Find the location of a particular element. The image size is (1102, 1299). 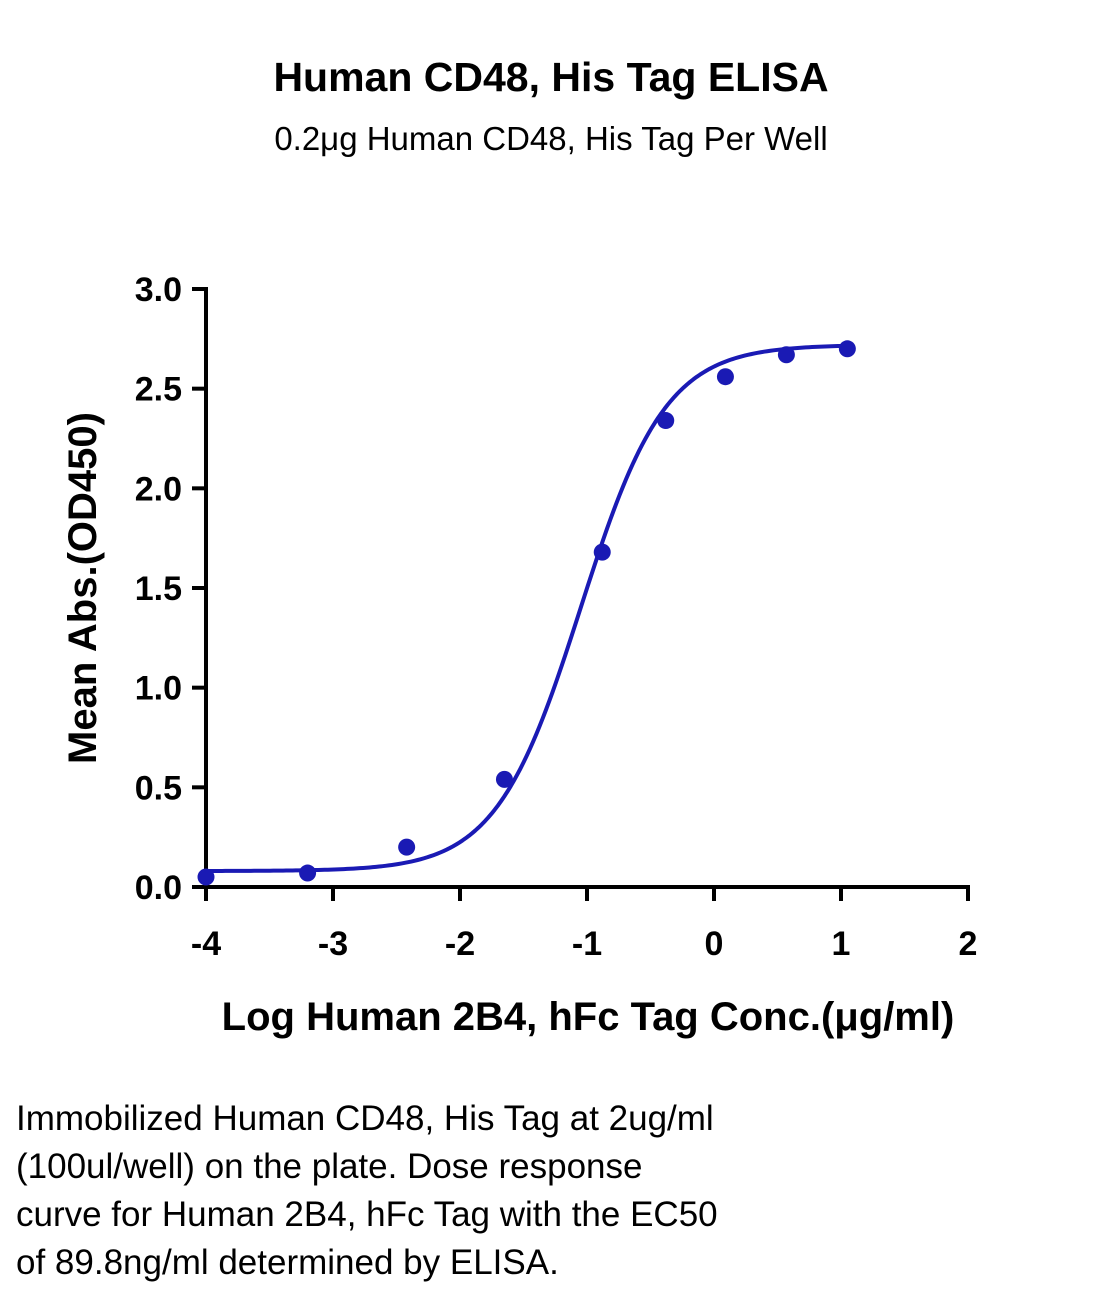

x-tick-label: -3 is located at coordinates (333, 944).